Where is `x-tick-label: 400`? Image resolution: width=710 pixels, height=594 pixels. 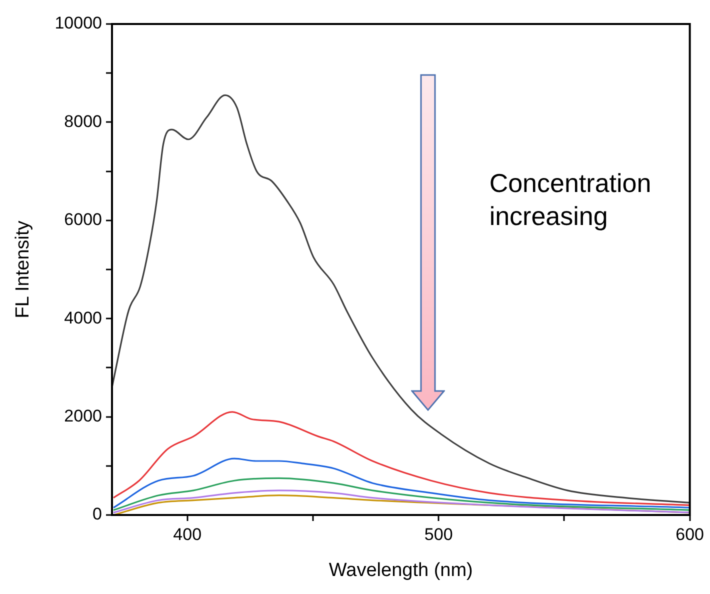
x-tick-label: 400 is located at coordinates (187, 534).